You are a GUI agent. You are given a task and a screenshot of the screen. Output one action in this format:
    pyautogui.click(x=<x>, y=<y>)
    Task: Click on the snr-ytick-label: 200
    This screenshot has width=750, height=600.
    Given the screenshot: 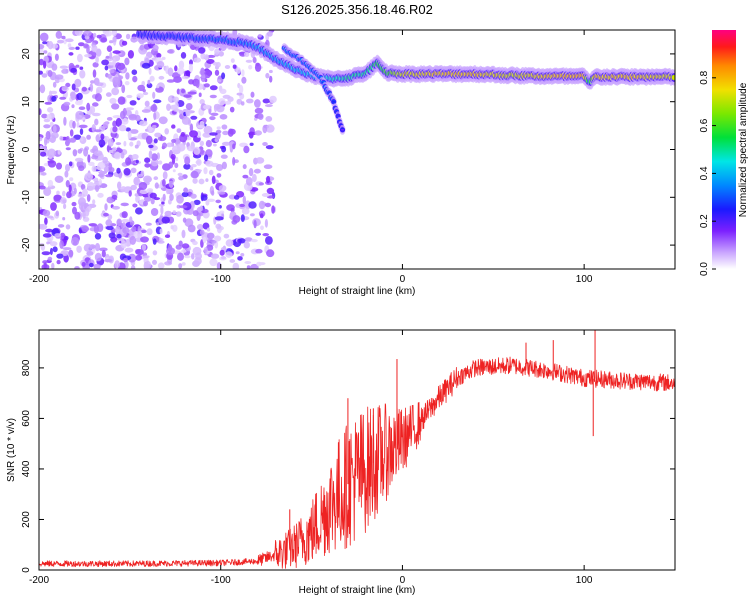 What is the action you would take?
    pyautogui.click(x=26, y=519)
    